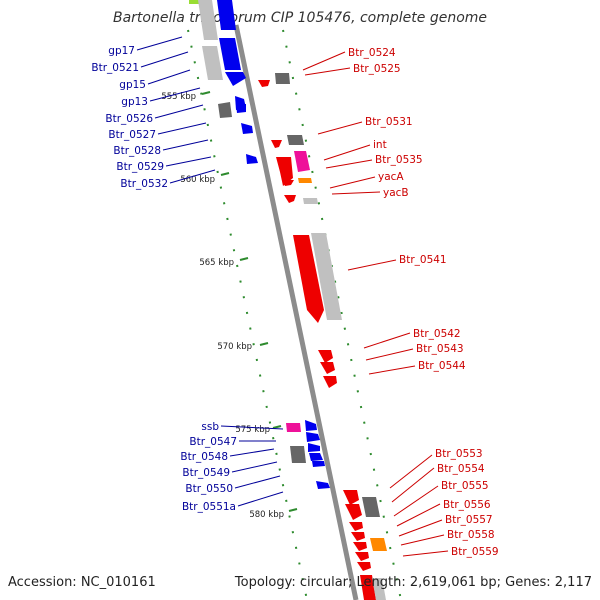 This screenshot has width=600, height=600. I want to click on gene-label: Btr_0550, so click(209, 489).